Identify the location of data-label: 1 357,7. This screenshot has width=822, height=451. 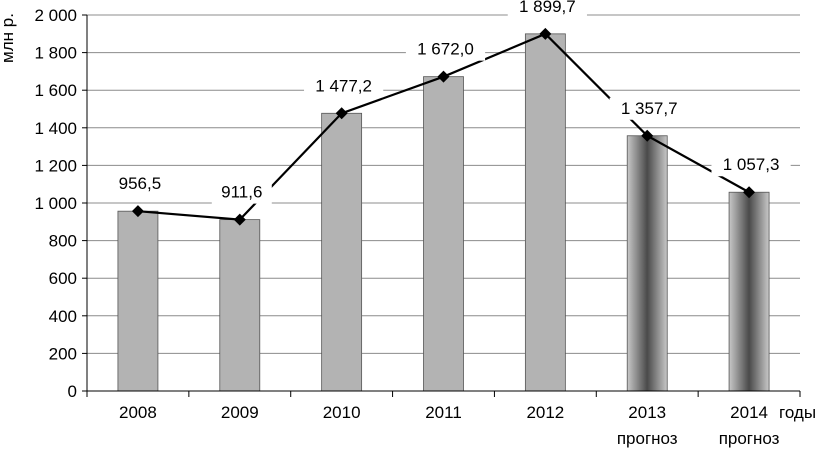
(649, 108).